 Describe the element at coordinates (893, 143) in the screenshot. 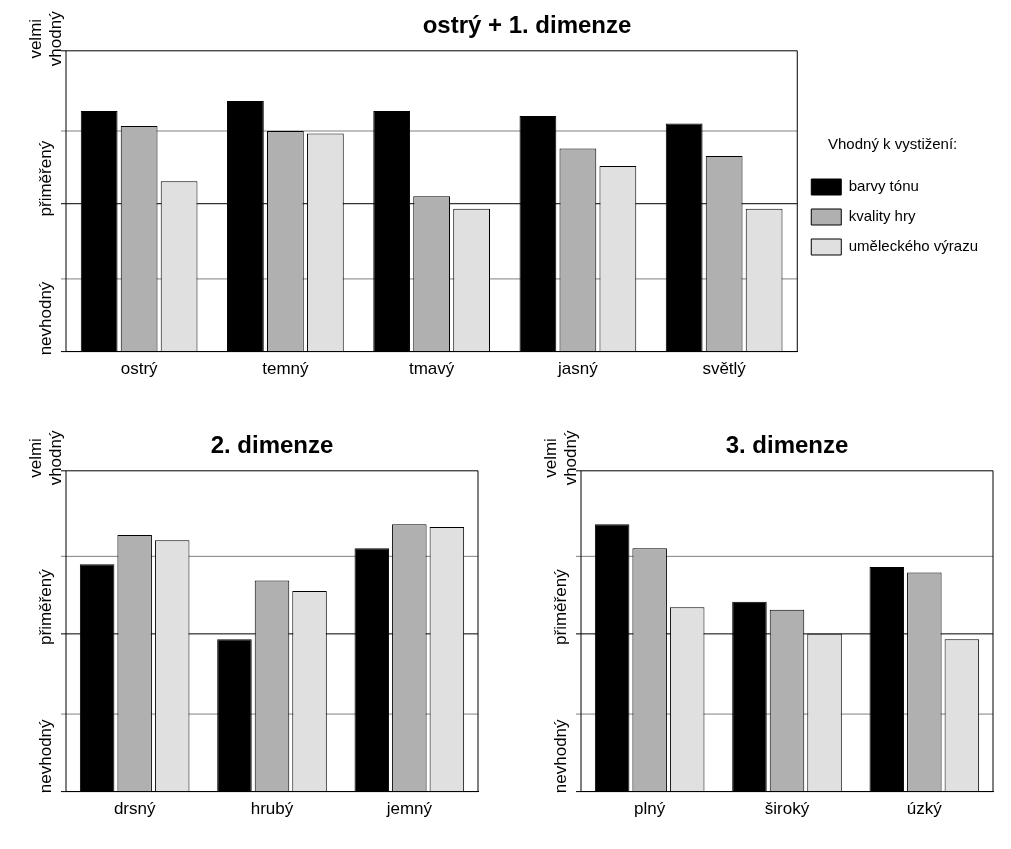

I see `legend-title: Vhodný k vystižení:` at that location.